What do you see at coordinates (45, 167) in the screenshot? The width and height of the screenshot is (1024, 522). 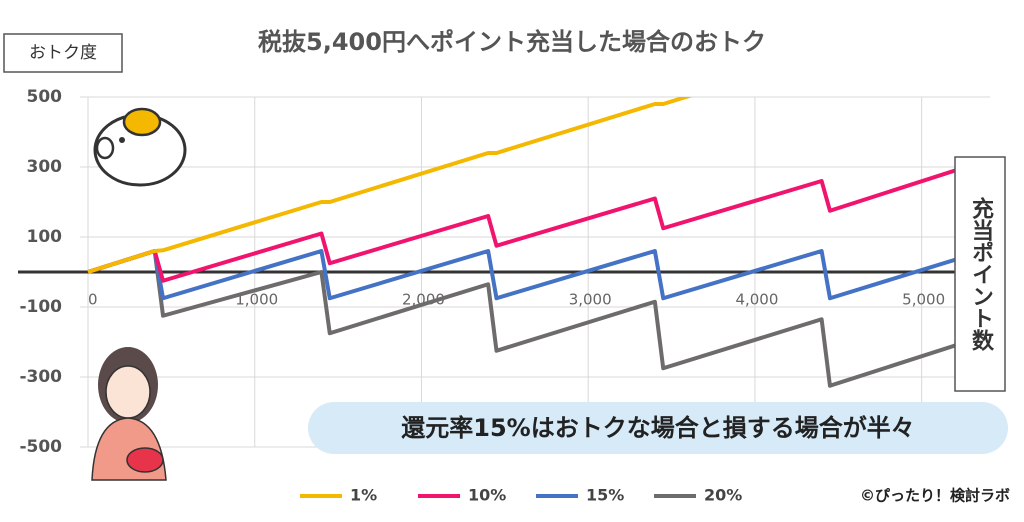 I see `y-tick-label: 300` at bounding box center [45, 167].